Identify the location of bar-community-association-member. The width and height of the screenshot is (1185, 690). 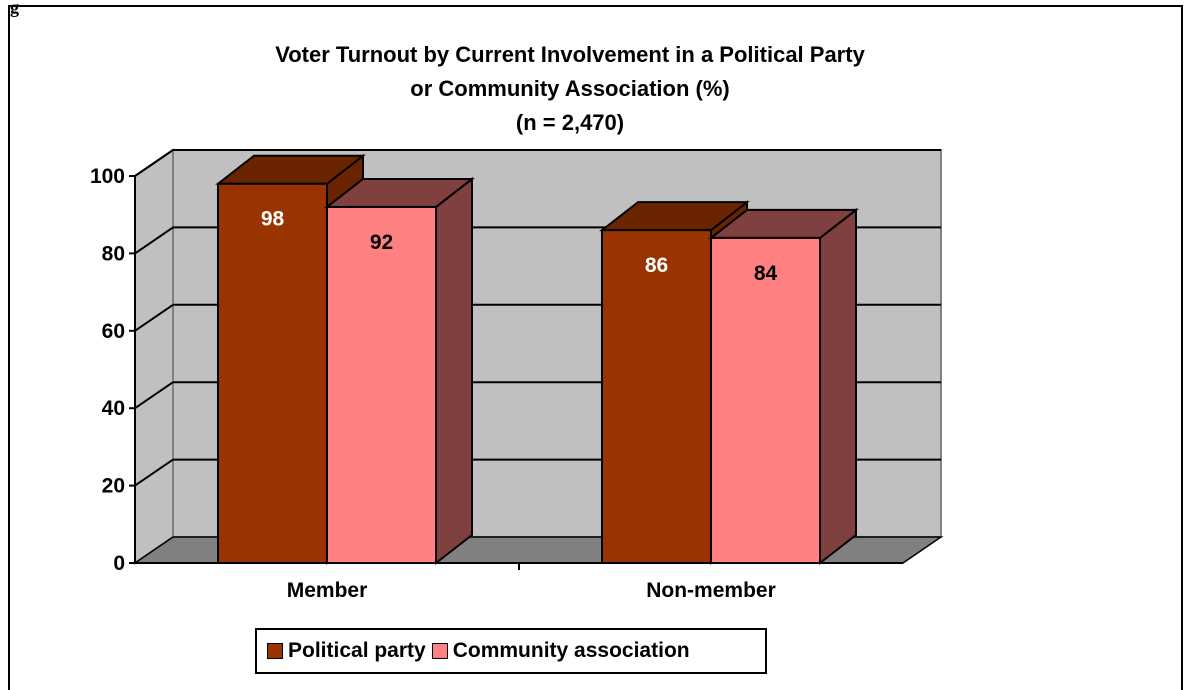
(399, 371).